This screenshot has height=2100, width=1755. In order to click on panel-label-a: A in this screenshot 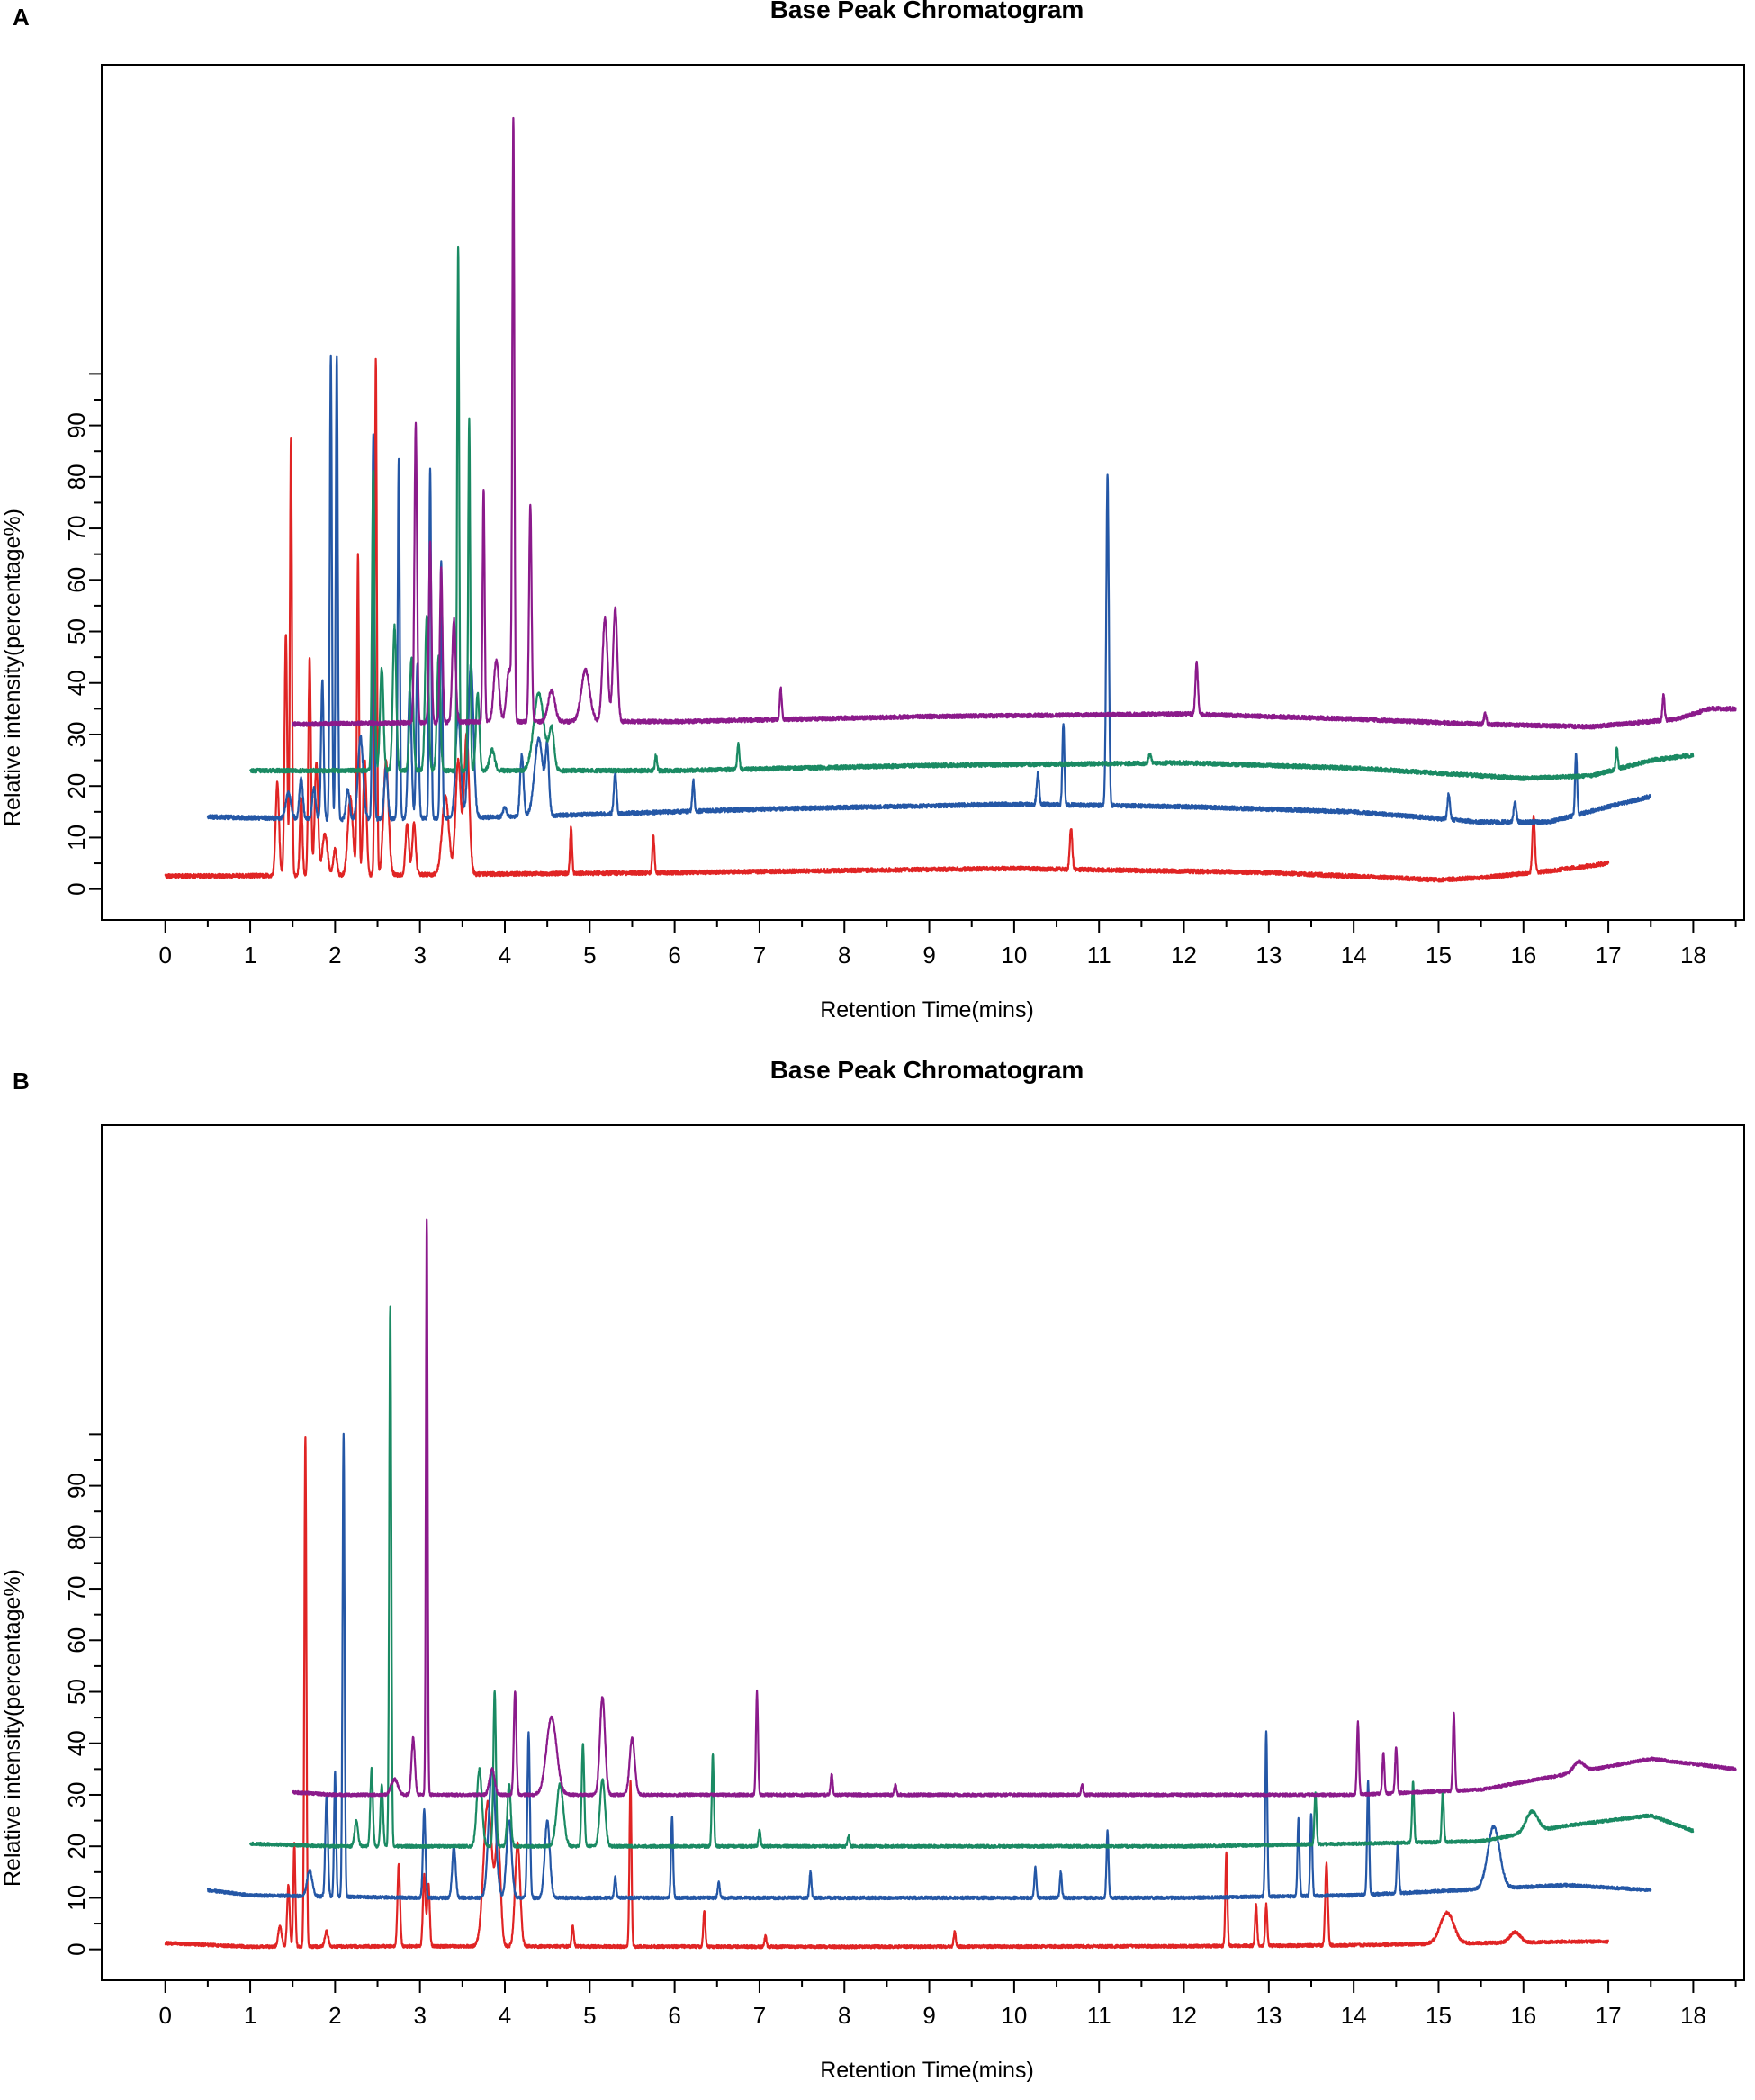, I will do `click(21, 17)`.